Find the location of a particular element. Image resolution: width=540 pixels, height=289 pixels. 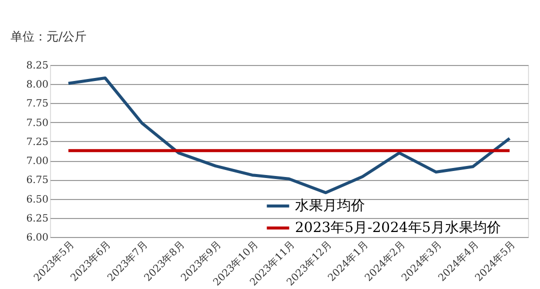

y-tick-label: 7.00 is located at coordinates (37, 162).